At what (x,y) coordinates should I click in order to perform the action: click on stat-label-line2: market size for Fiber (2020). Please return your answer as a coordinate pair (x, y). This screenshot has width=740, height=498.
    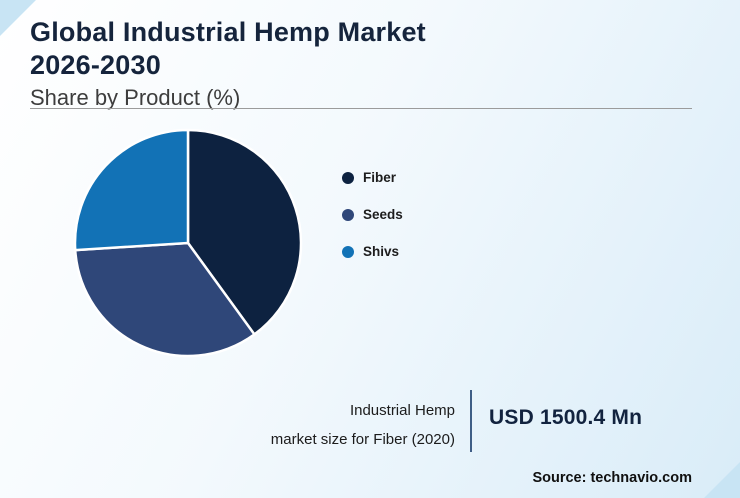
    Looking at the image, I should click on (362, 439).